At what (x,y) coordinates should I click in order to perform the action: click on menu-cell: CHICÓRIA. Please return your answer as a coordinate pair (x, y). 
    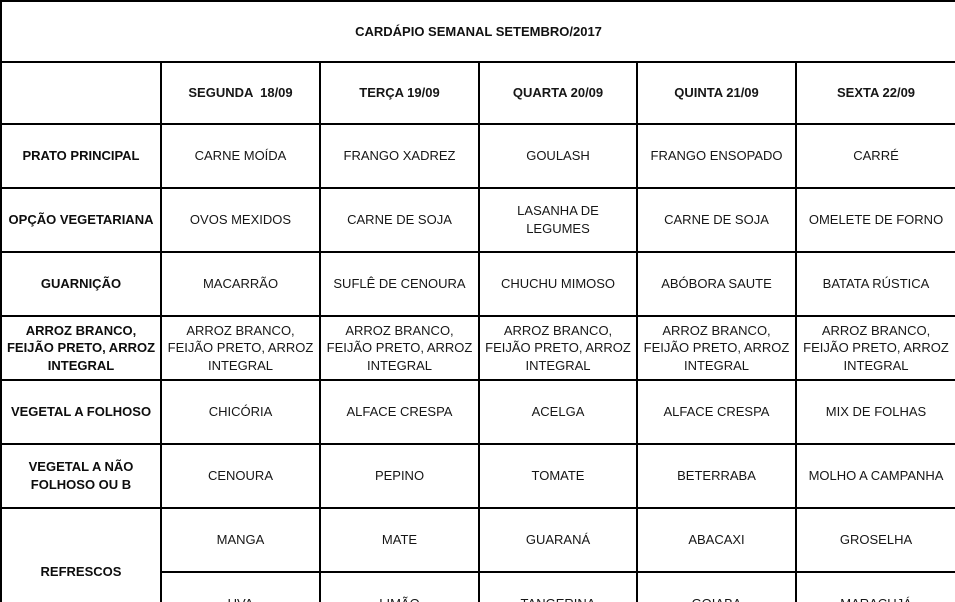
    Looking at the image, I should click on (240, 412).